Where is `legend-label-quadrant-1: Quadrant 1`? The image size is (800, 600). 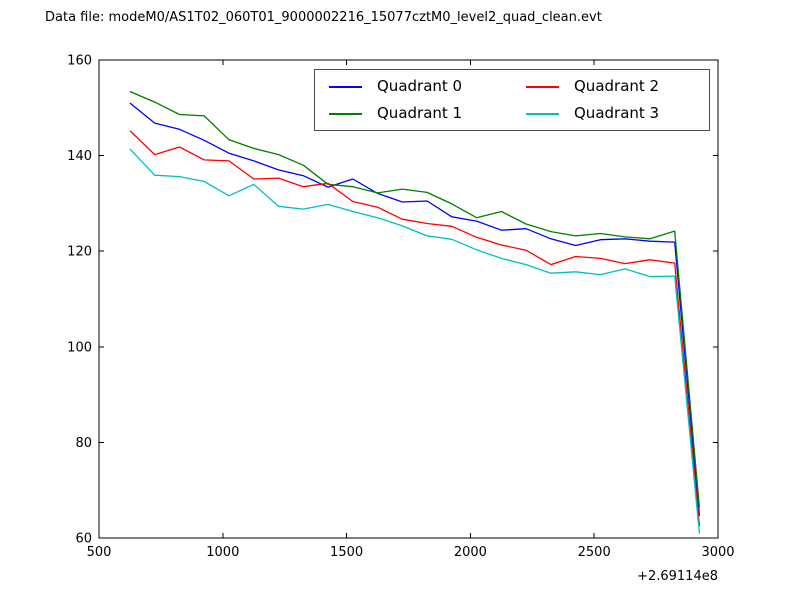 legend-label-quadrant-1: Quadrant 1 is located at coordinates (420, 113).